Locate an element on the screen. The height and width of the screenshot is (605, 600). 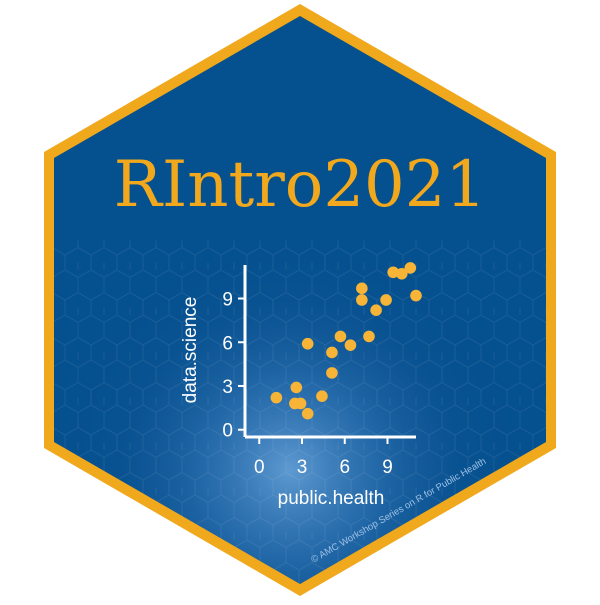
x-tick-label: 3 is located at coordinates (302, 467).